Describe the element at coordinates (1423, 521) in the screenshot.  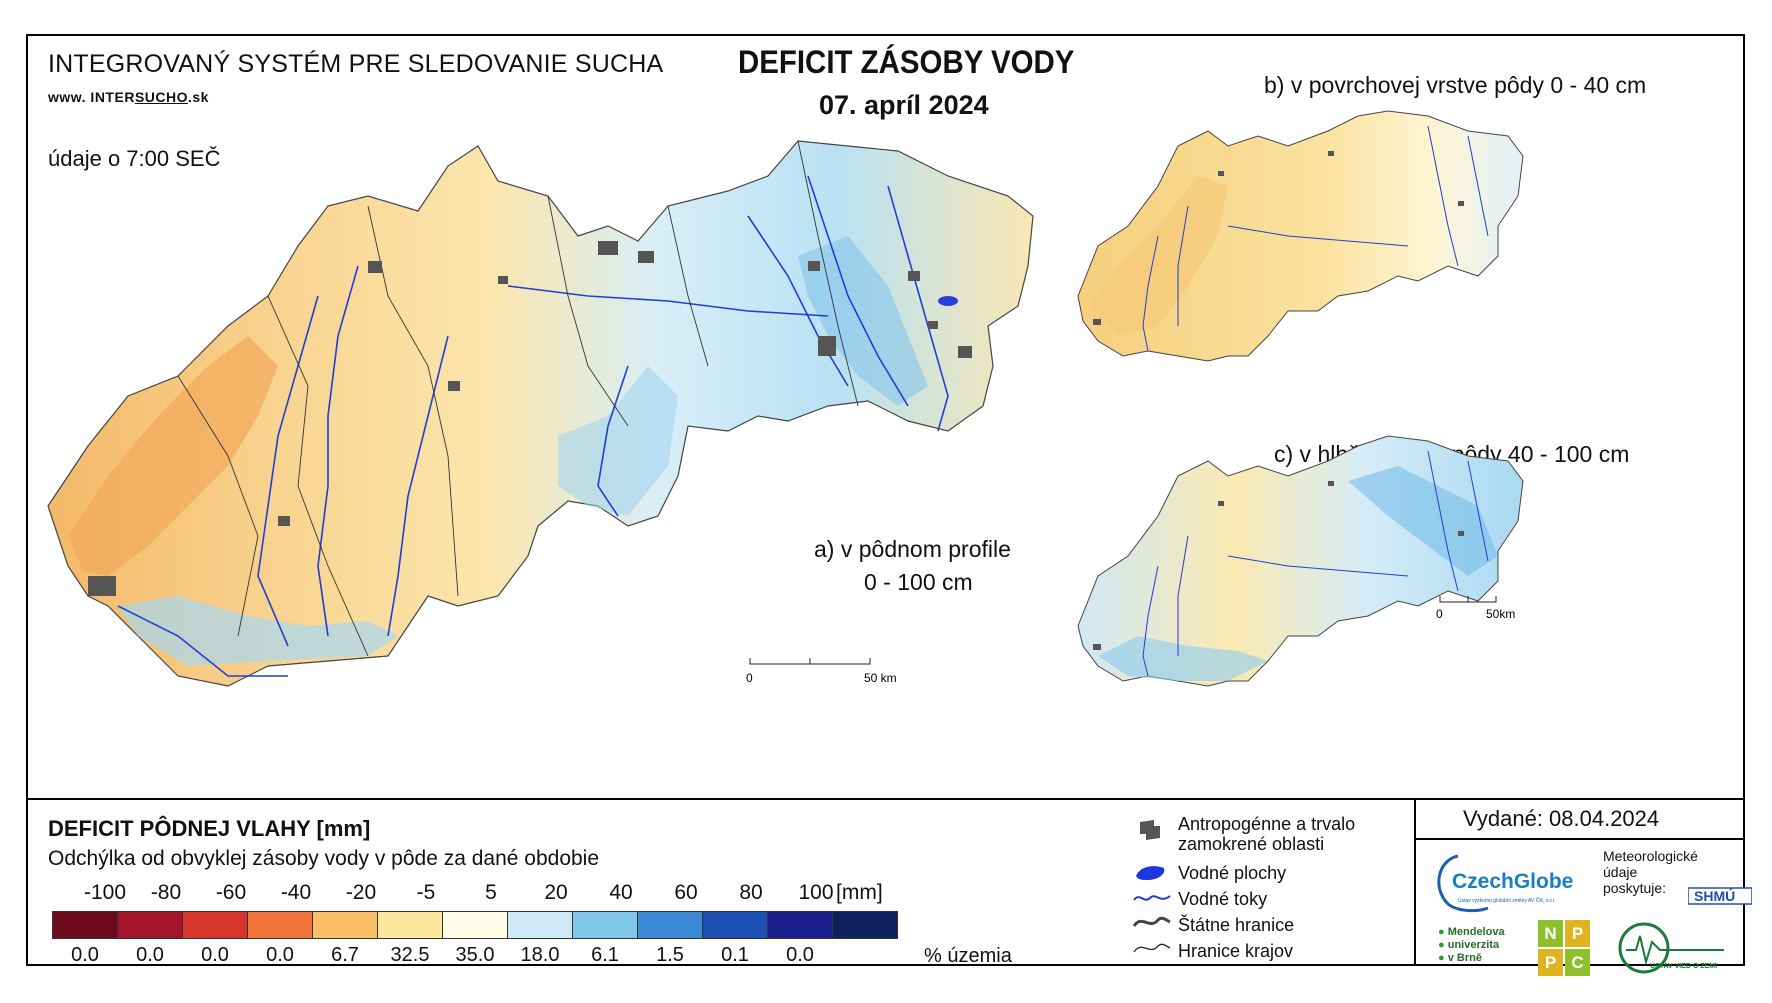
I see `map-c-wet-zone-east` at that location.